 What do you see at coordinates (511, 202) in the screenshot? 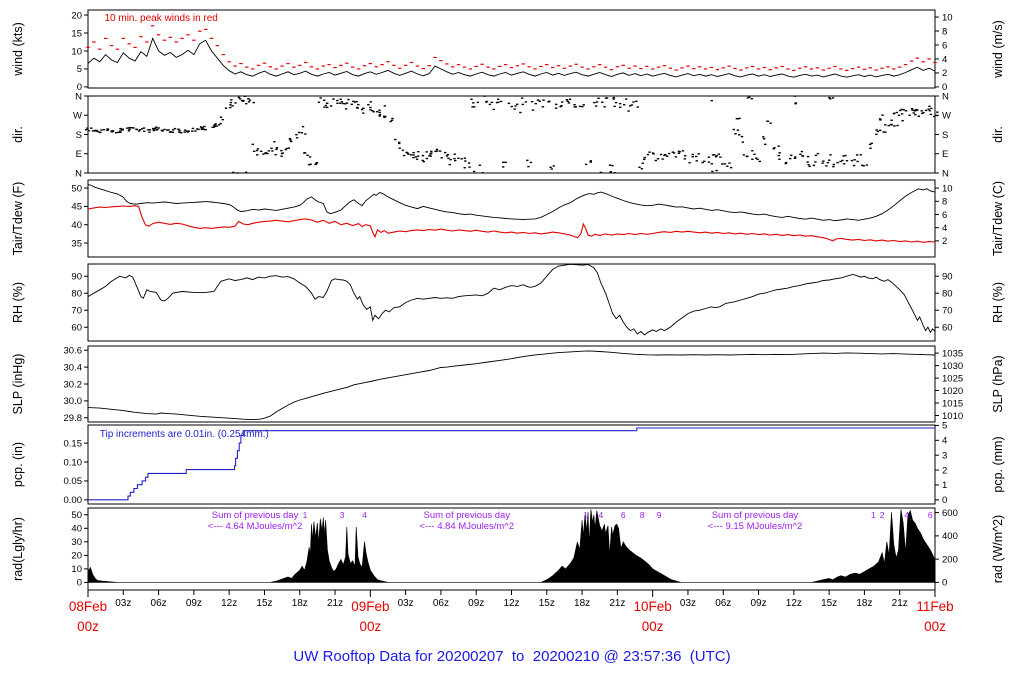
I see `tair-trace` at bounding box center [511, 202].